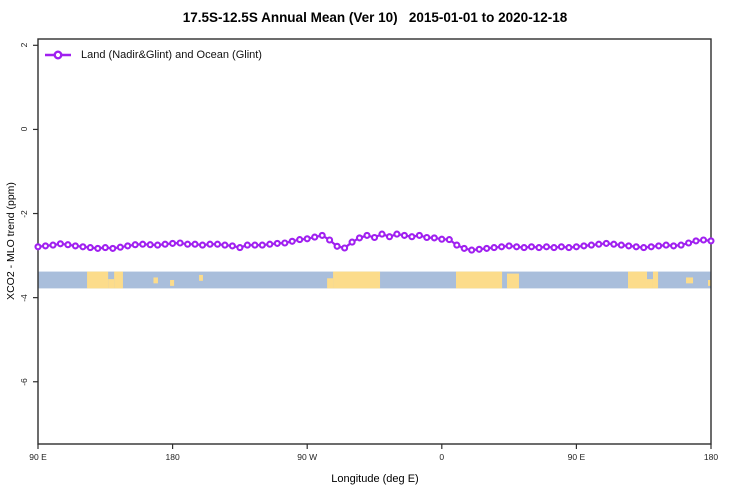  What do you see at coordinates (24, 381) in the screenshot?
I see `y-tick-label: -6` at bounding box center [24, 381].